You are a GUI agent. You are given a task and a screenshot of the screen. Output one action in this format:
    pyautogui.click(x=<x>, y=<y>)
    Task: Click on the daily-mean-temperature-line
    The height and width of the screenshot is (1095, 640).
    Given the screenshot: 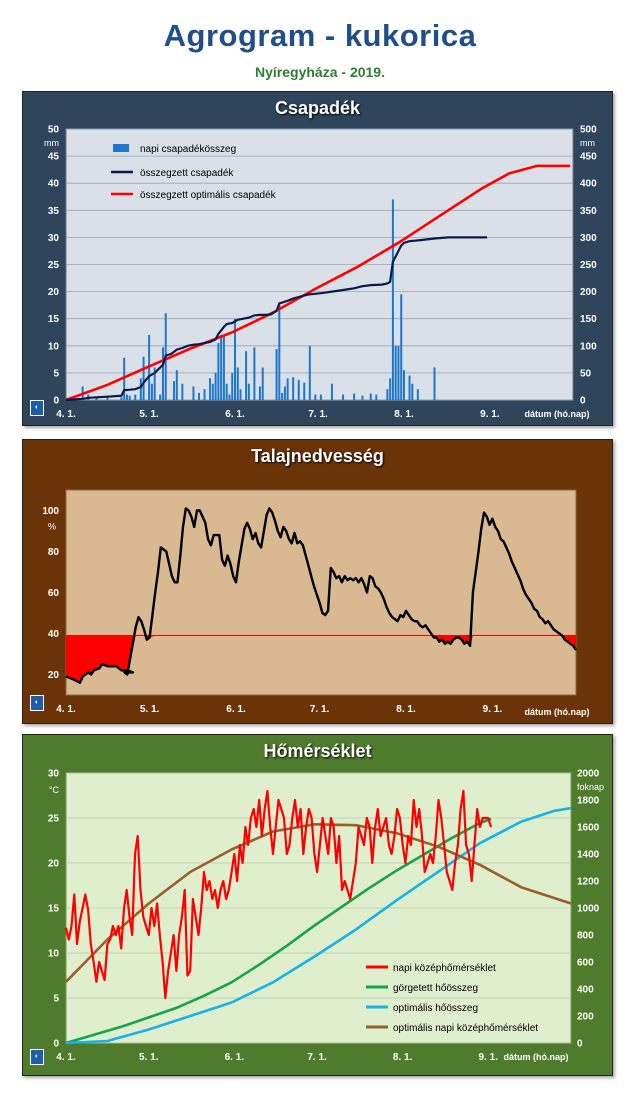 What is the action you would take?
    pyautogui.click(x=278, y=894)
    